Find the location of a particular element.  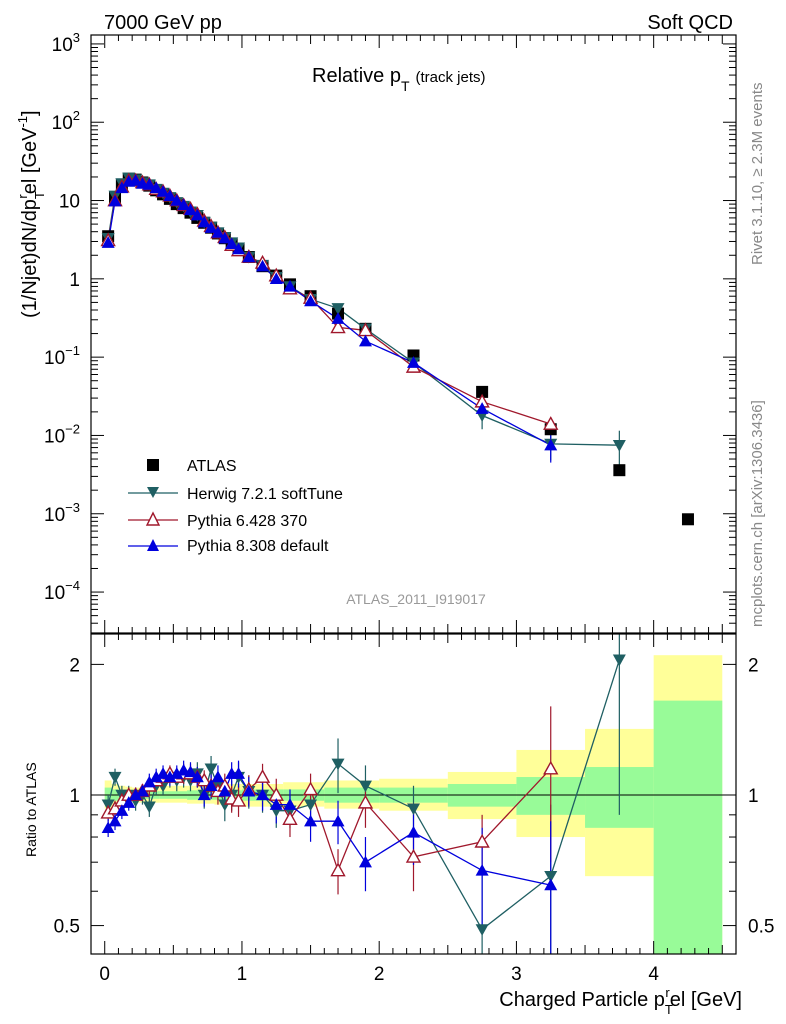

uncertainty-band-inner is located at coordinates (688, 827).